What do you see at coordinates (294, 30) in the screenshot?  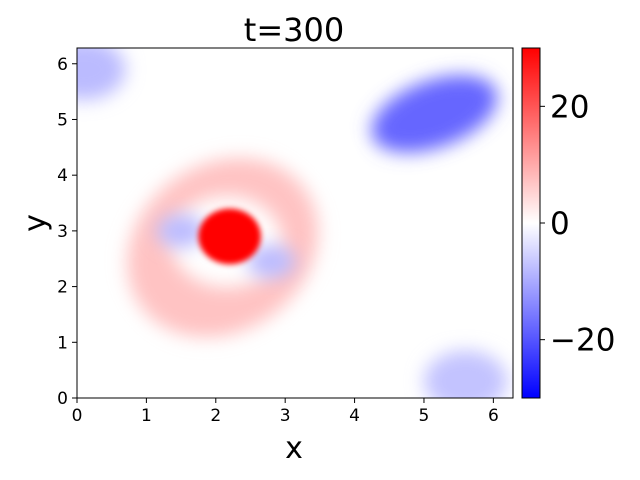 I see `chart-title: t=300` at bounding box center [294, 30].